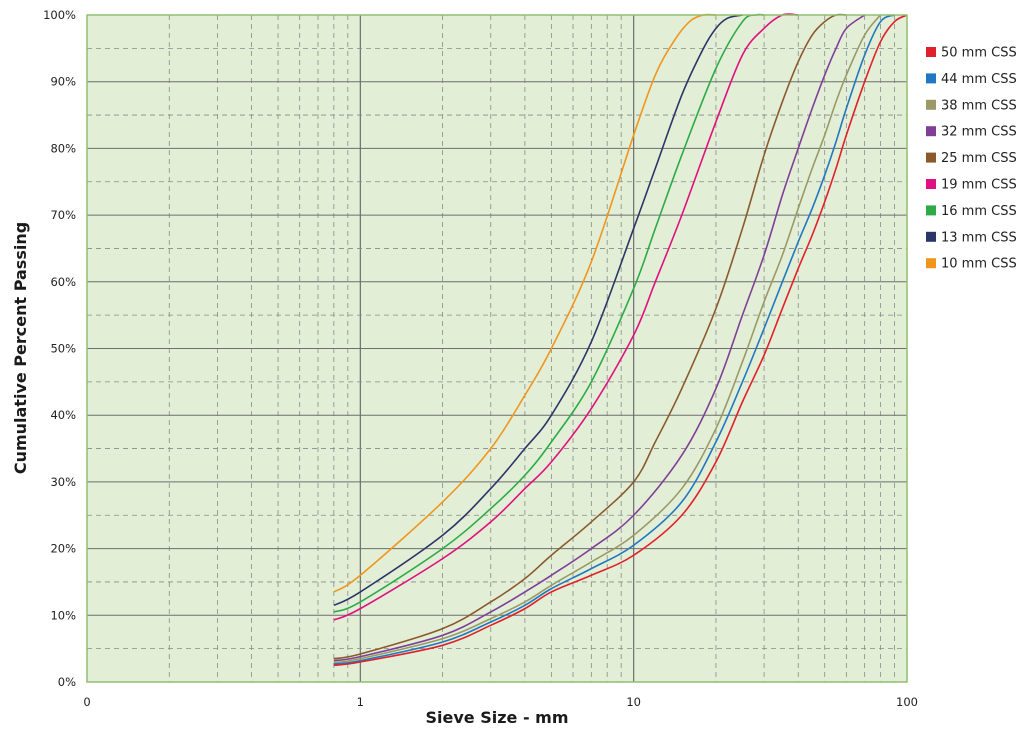 The image size is (1022, 730). Describe the element at coordinates (63, 415) in the screenshot. I see `y-tick-label: 40%` at that location.